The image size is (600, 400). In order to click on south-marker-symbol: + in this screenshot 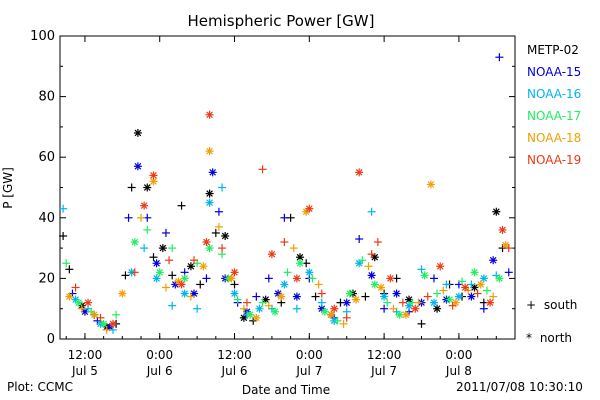, I will do `click(531, 305)`.